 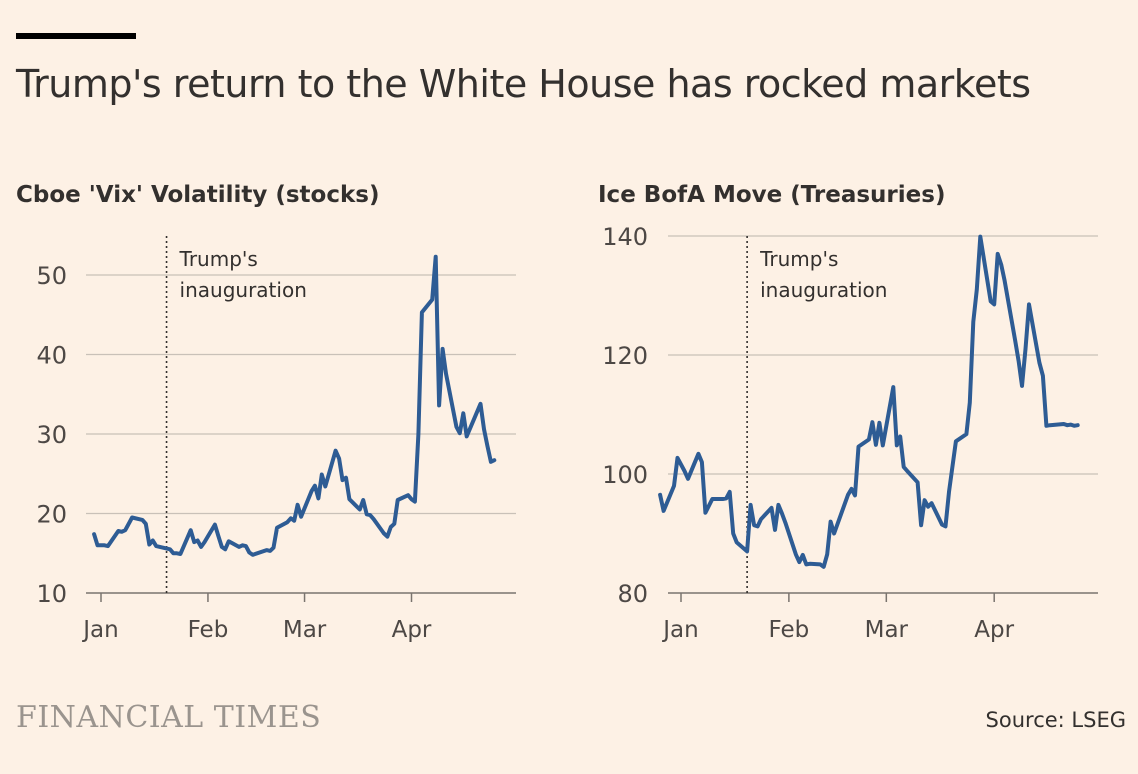 What do you see at coordinates (76, 36) in the screenshot?
I see `brand-bar` at bounding box center [76, 36].